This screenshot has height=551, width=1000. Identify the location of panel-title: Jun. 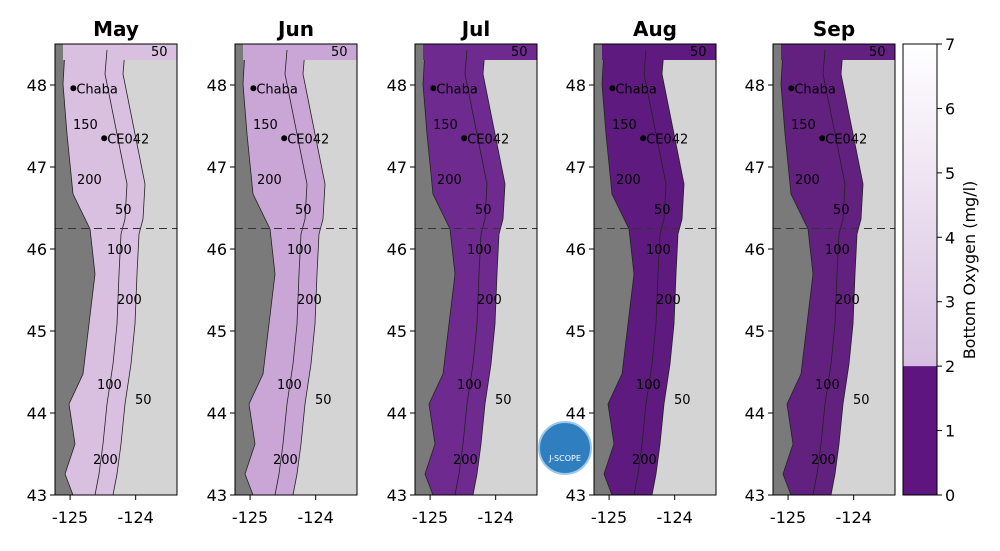
(295, 29).